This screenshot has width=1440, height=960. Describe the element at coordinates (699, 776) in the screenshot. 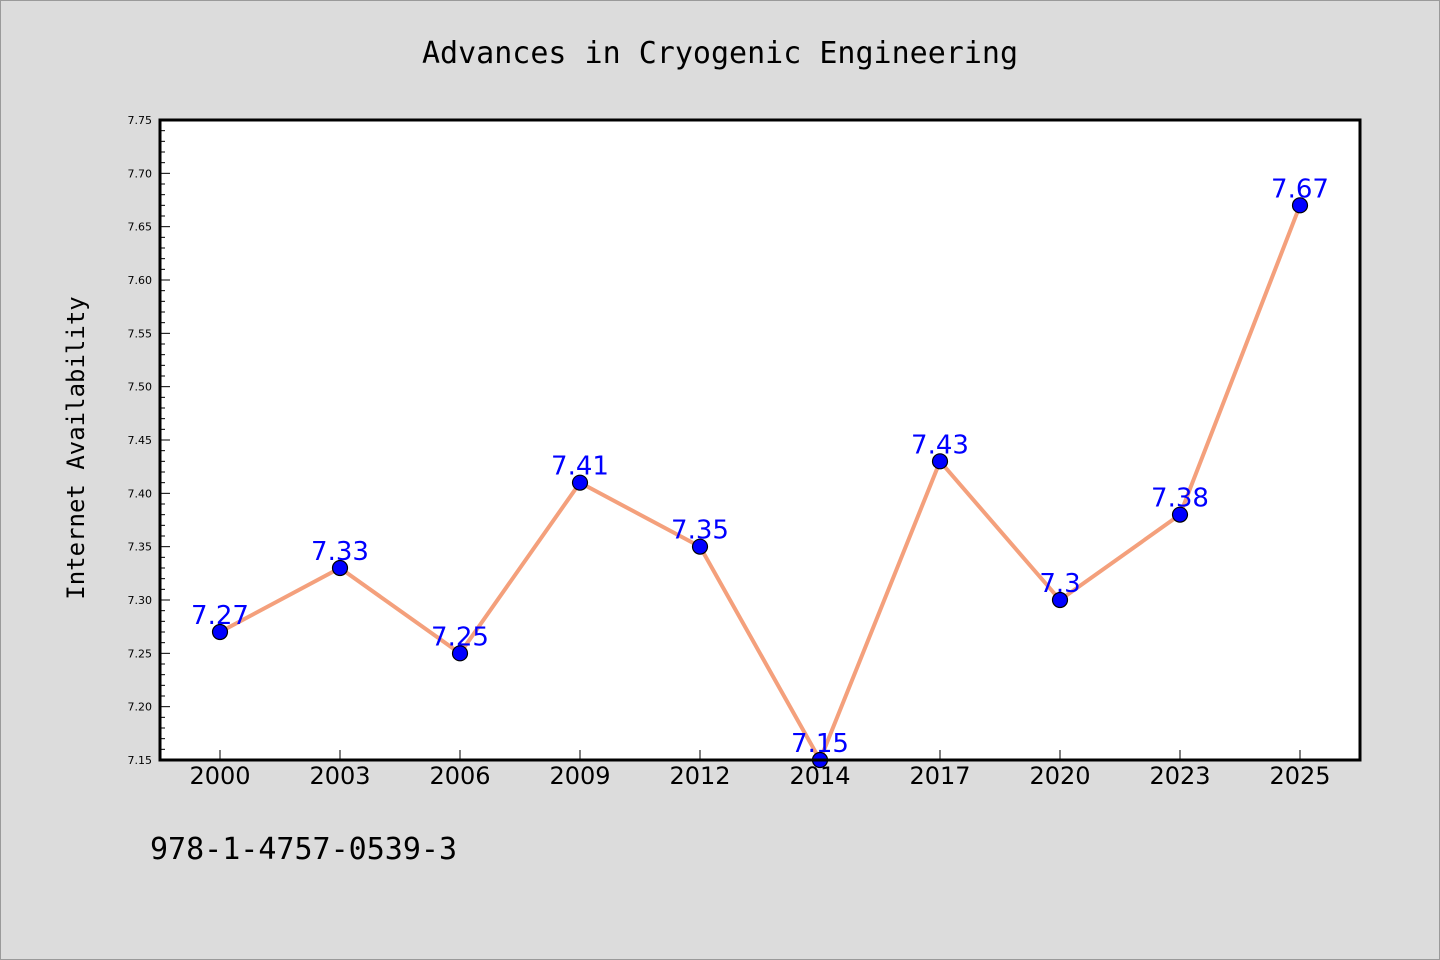

I see `x-tick-label: 2012` at that location.